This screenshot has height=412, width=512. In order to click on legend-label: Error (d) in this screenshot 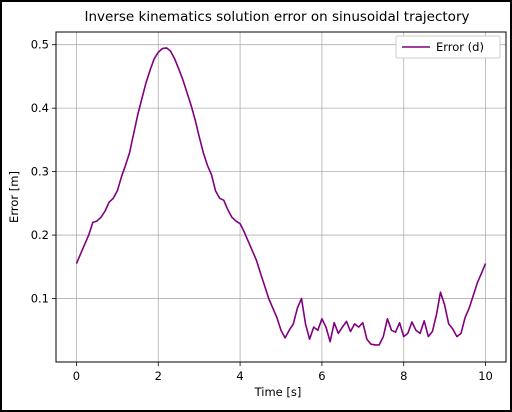, I will do `click(460, 47)`.